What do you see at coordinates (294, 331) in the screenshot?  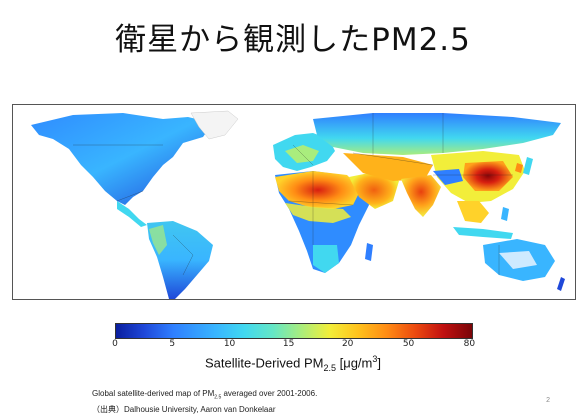 I see `pm25-colorbar` at bounding box center [294, 331].